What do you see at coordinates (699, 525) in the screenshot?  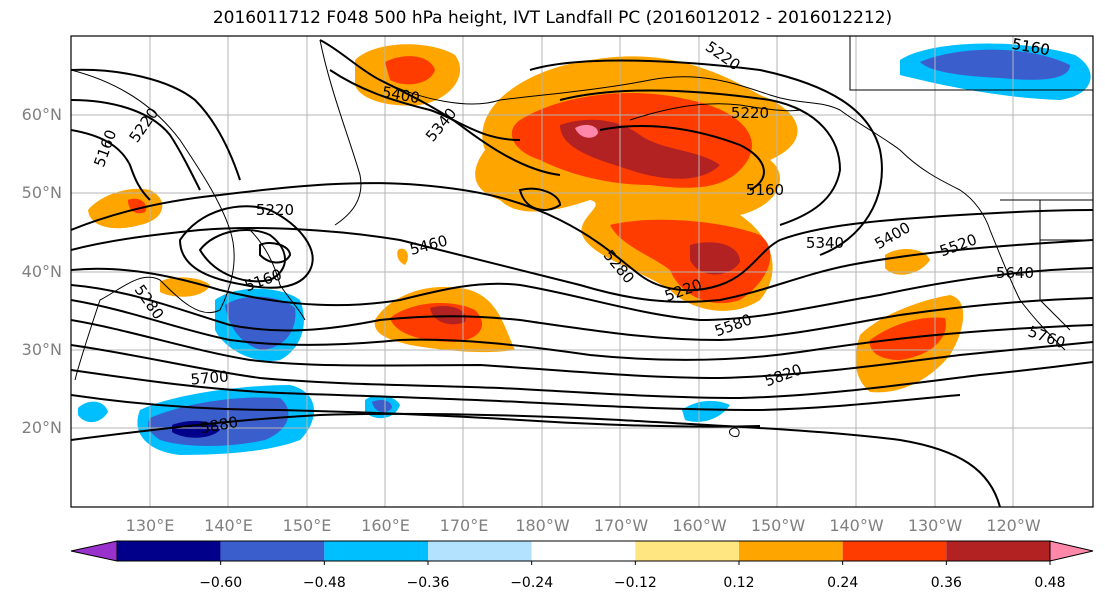 I see `longitude-label: 160°W` at bounding box center [699, 525].